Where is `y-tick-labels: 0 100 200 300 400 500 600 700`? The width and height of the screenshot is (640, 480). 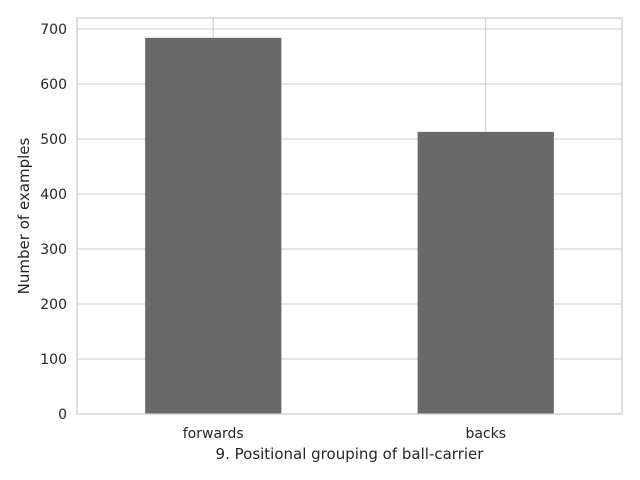 y-tick-labels: 0 100 200 300 400 500 600 700 is located at coordinates (53, 222).